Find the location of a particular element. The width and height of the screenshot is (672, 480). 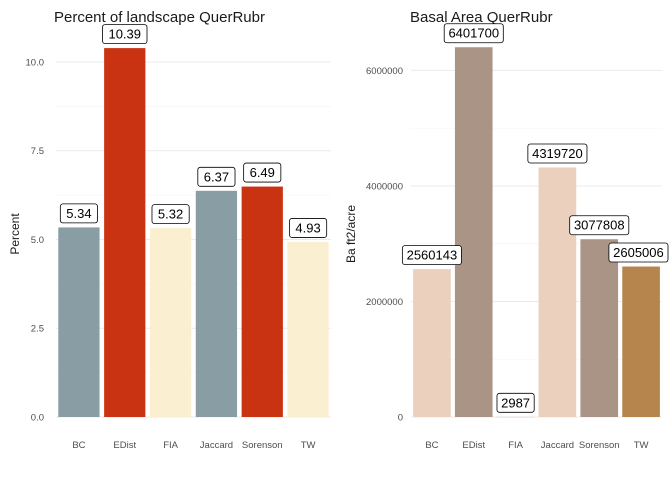

percent-data-label-text: 10.39 is located at coordinates (124, 34).